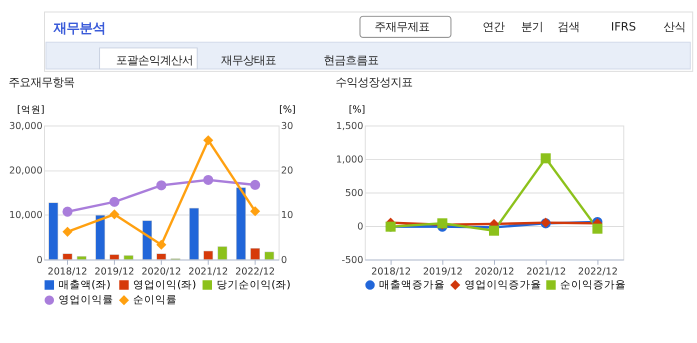 The width and height of the screenshot is (697, 343). What do you see at coordinates (593, 284) in the screenshot?
I see `legend-label: 순이익증가율` at bounding box center [593, 284].